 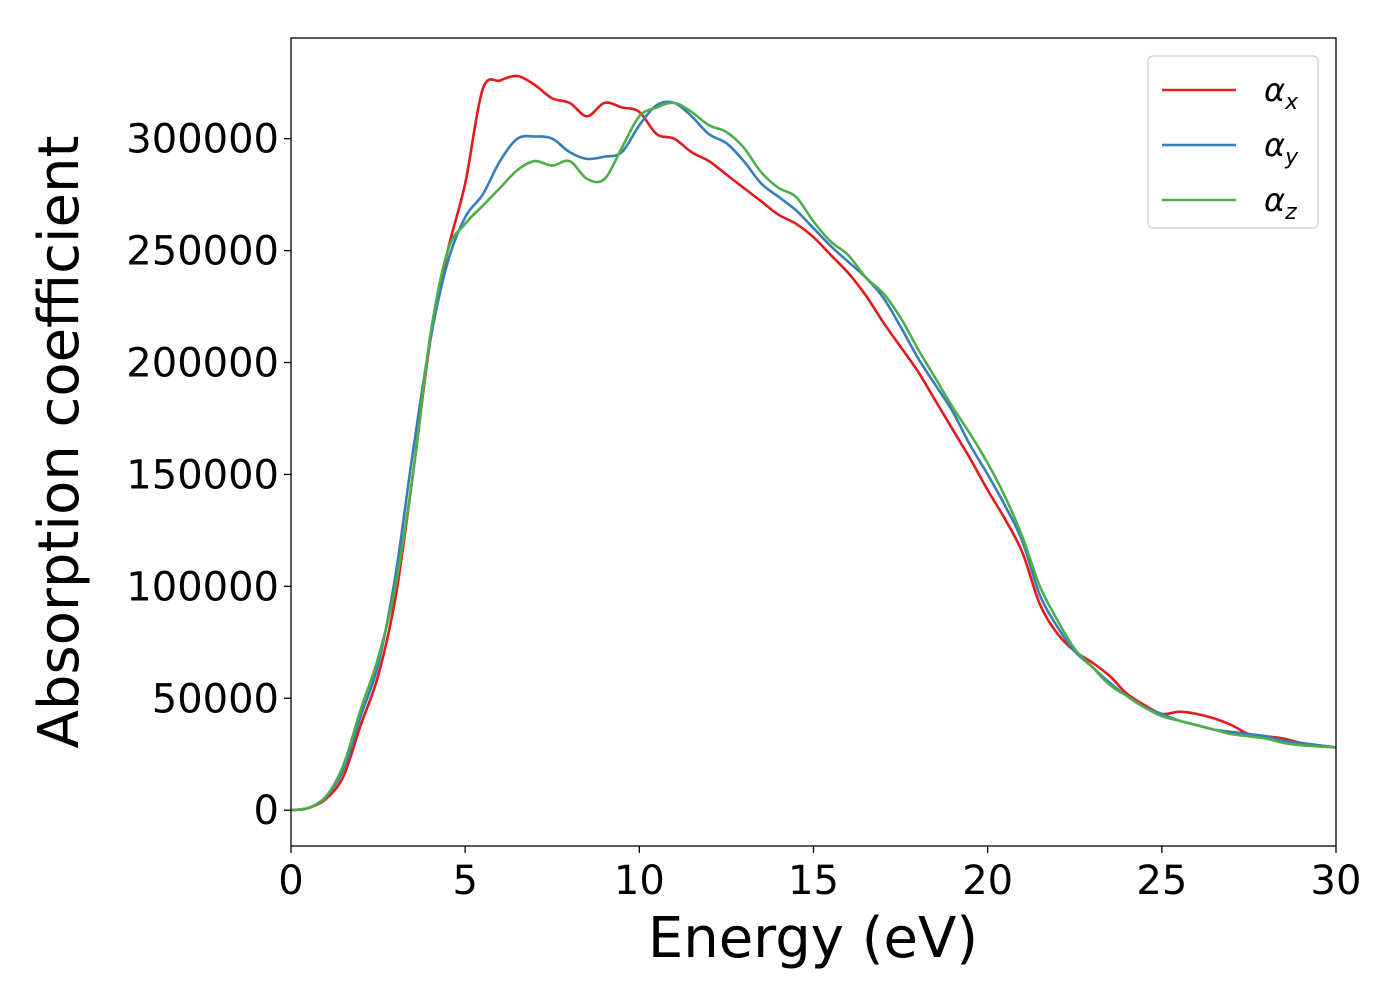 What do you see at coordinates (202, 587) in the screenshot?
I see `y-tick-label: 100000` at bounding box center [202, 587].